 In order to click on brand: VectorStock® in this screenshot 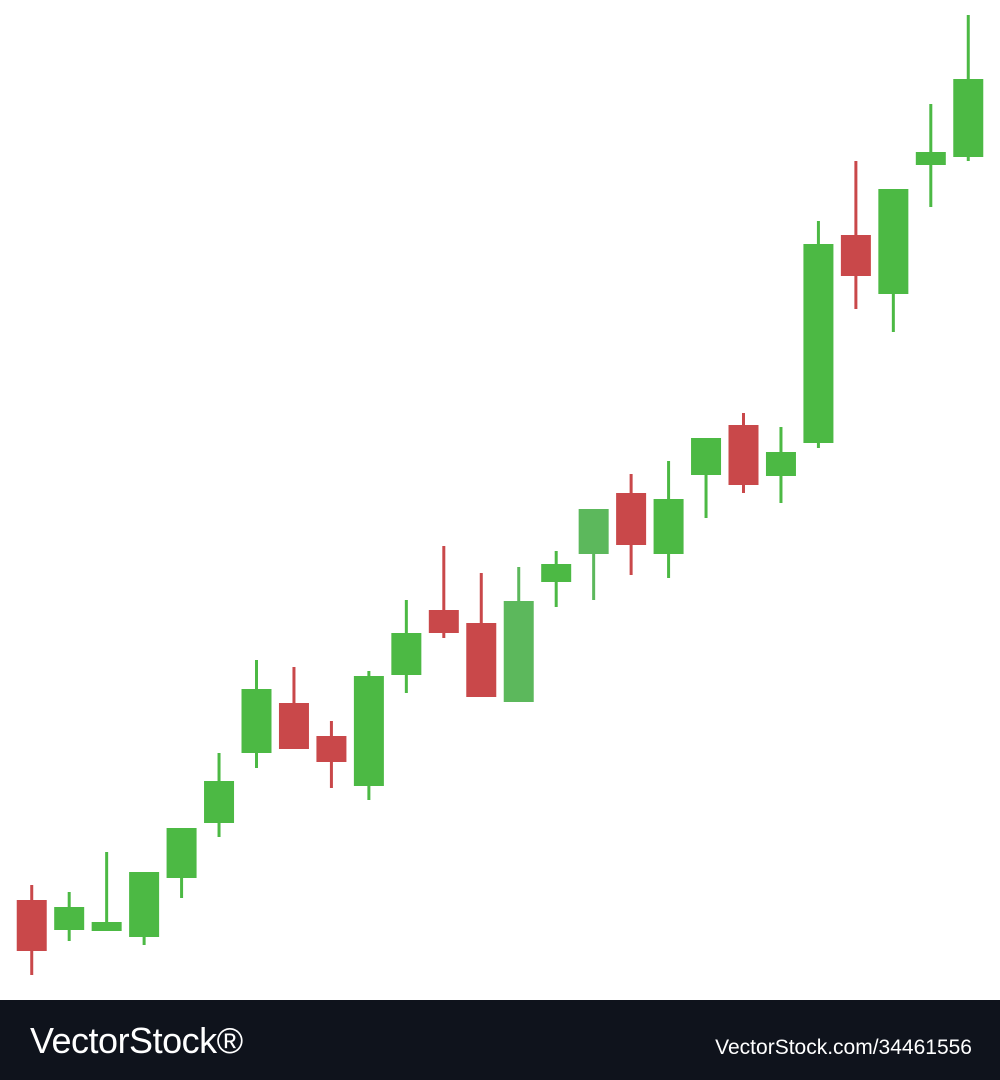, I will do `click(136, 1040)`.